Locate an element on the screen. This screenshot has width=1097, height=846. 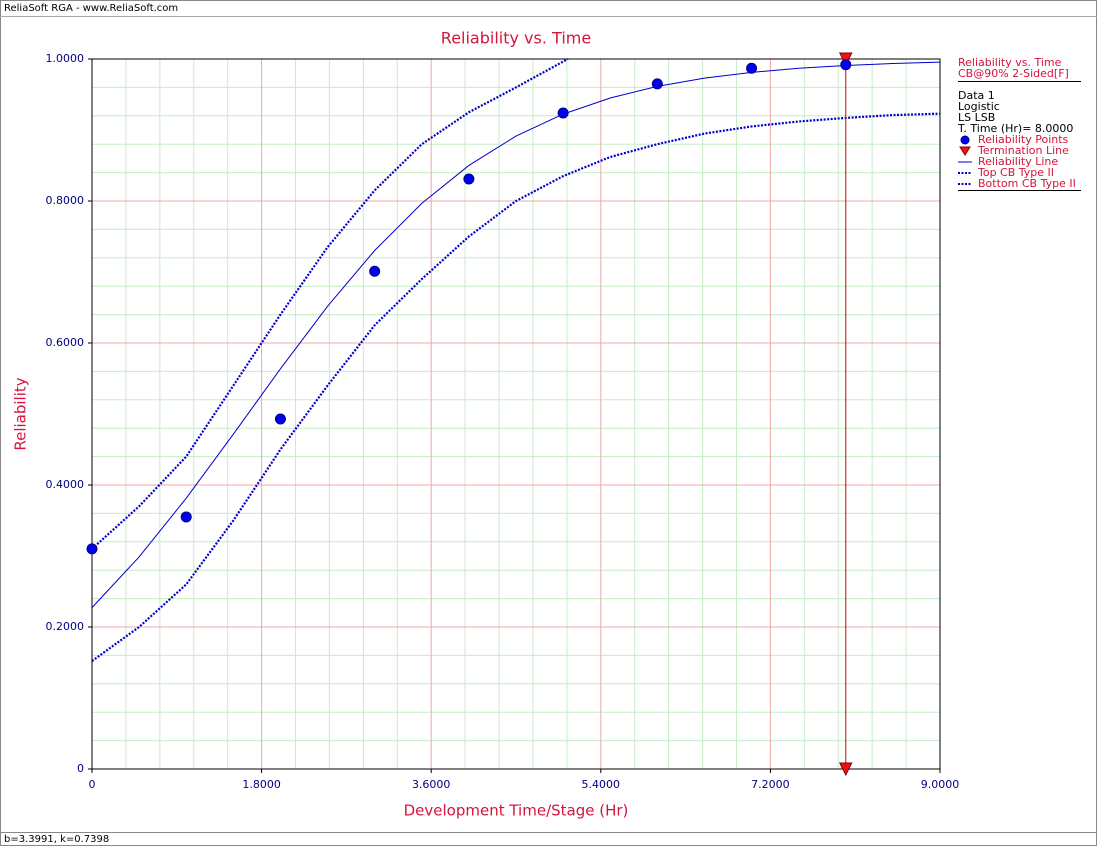
footer: b=3.3991, k=0.7398 is located at coordinates (56, 839).